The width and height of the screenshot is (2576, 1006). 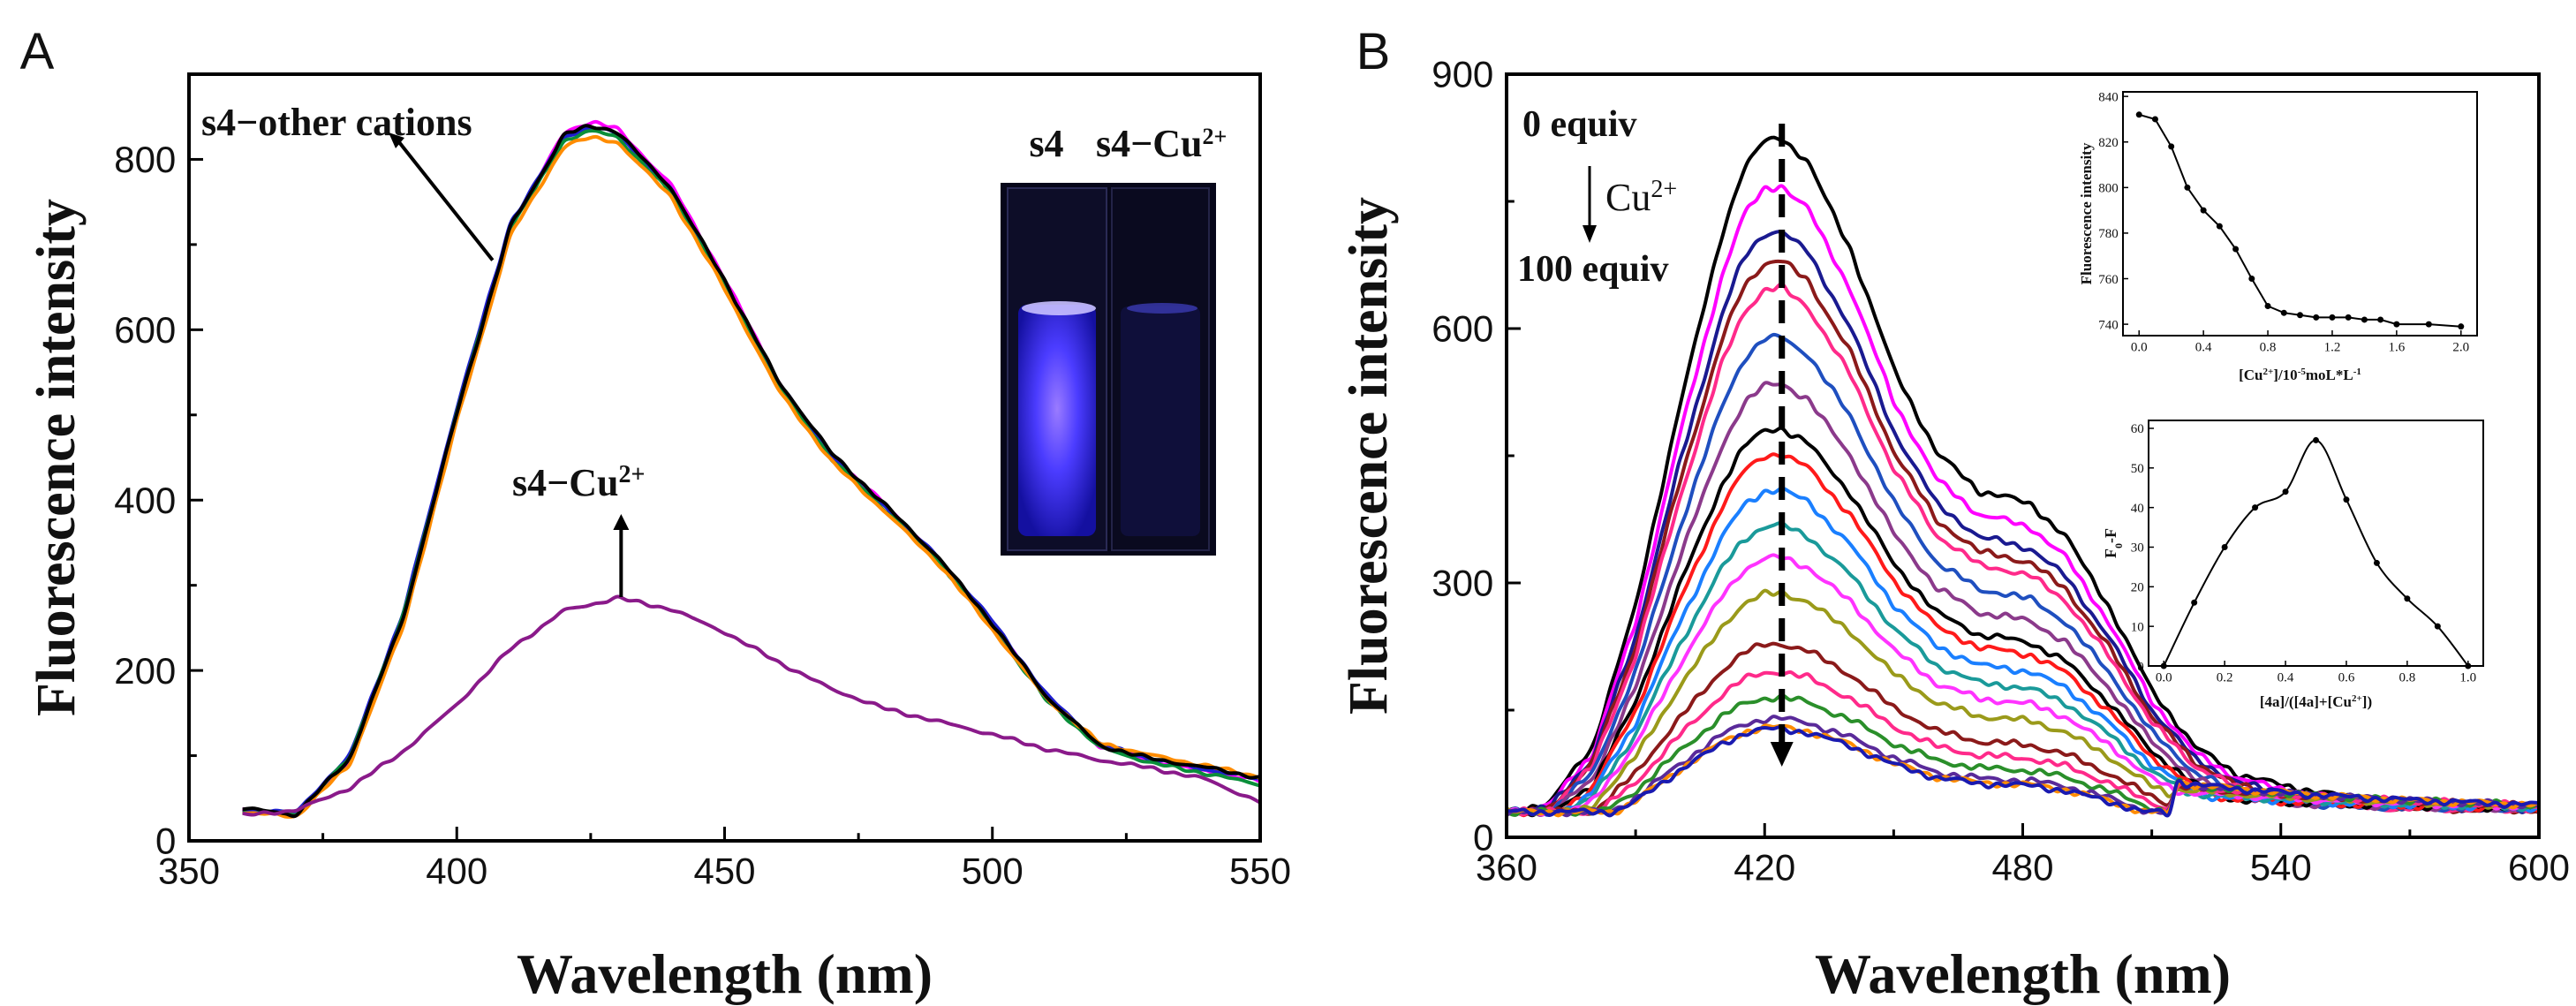 I want to click on panel-a-axis-y-tick-label: 800, so click(x=145, y=159).